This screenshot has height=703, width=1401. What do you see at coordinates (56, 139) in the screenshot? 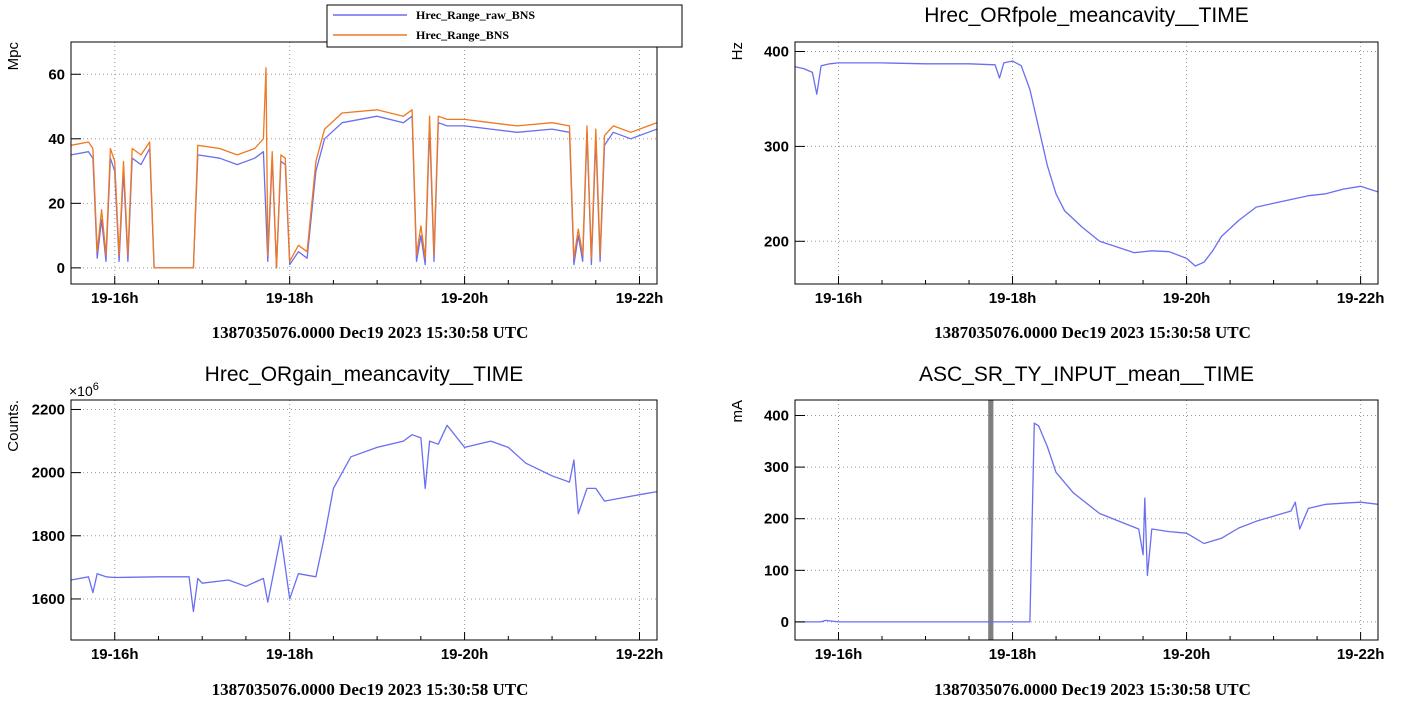
I see `y-tick-label: 40` at bounding box center [56, 139].